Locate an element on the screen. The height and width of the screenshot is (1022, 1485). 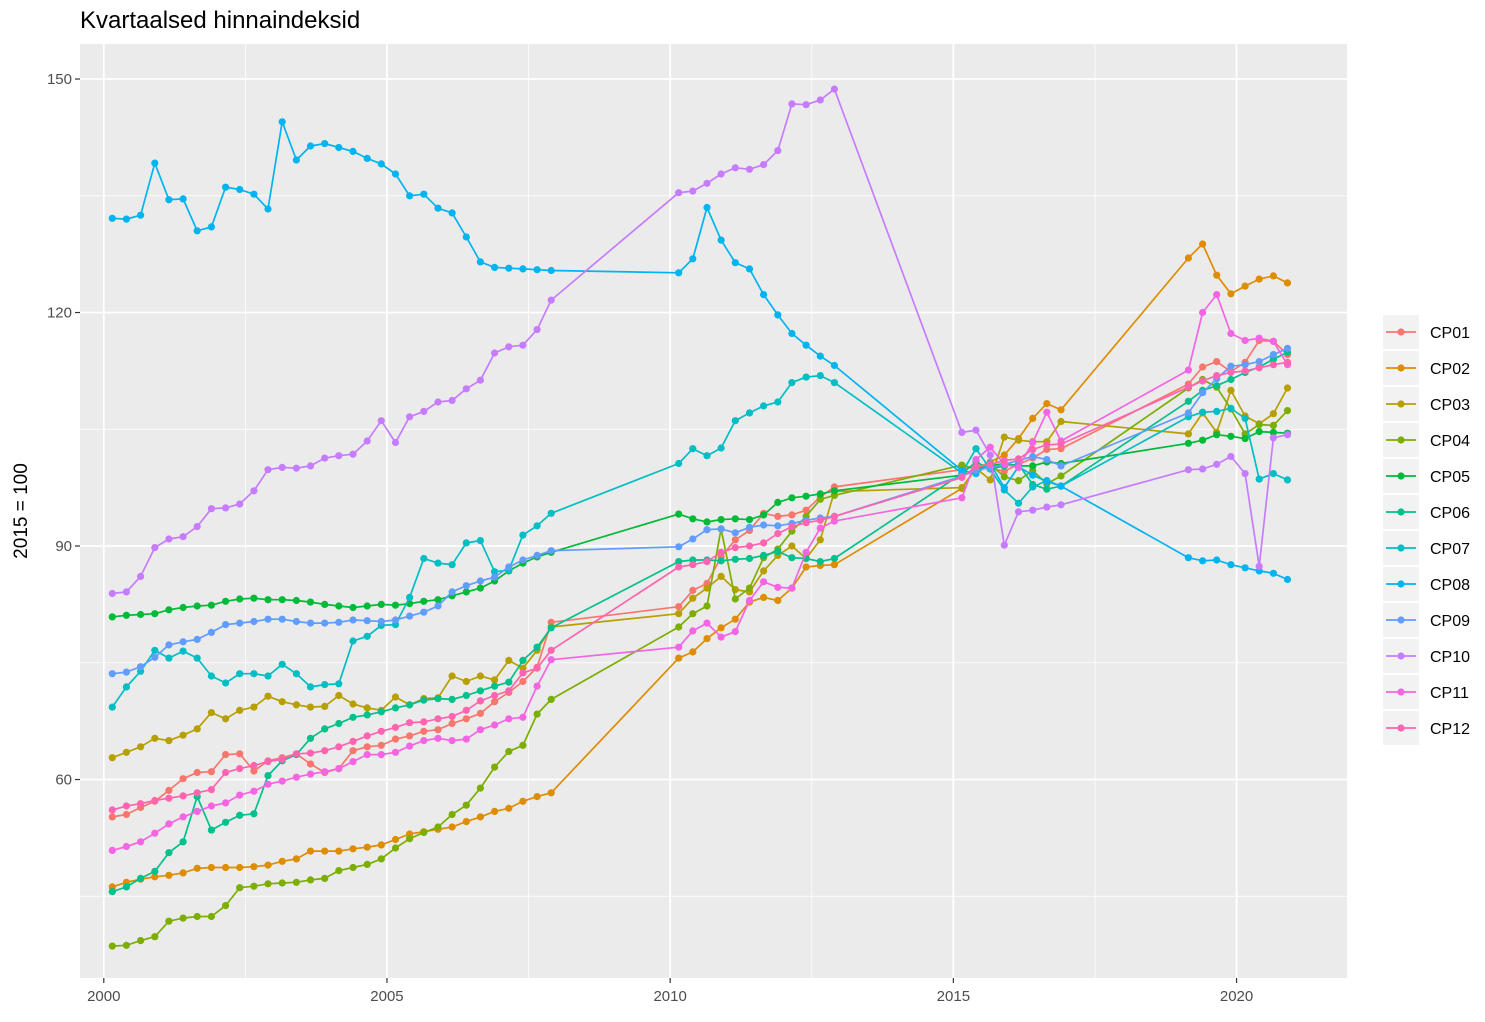
legend-label: CP08 is located at coordinates (1450, 585).